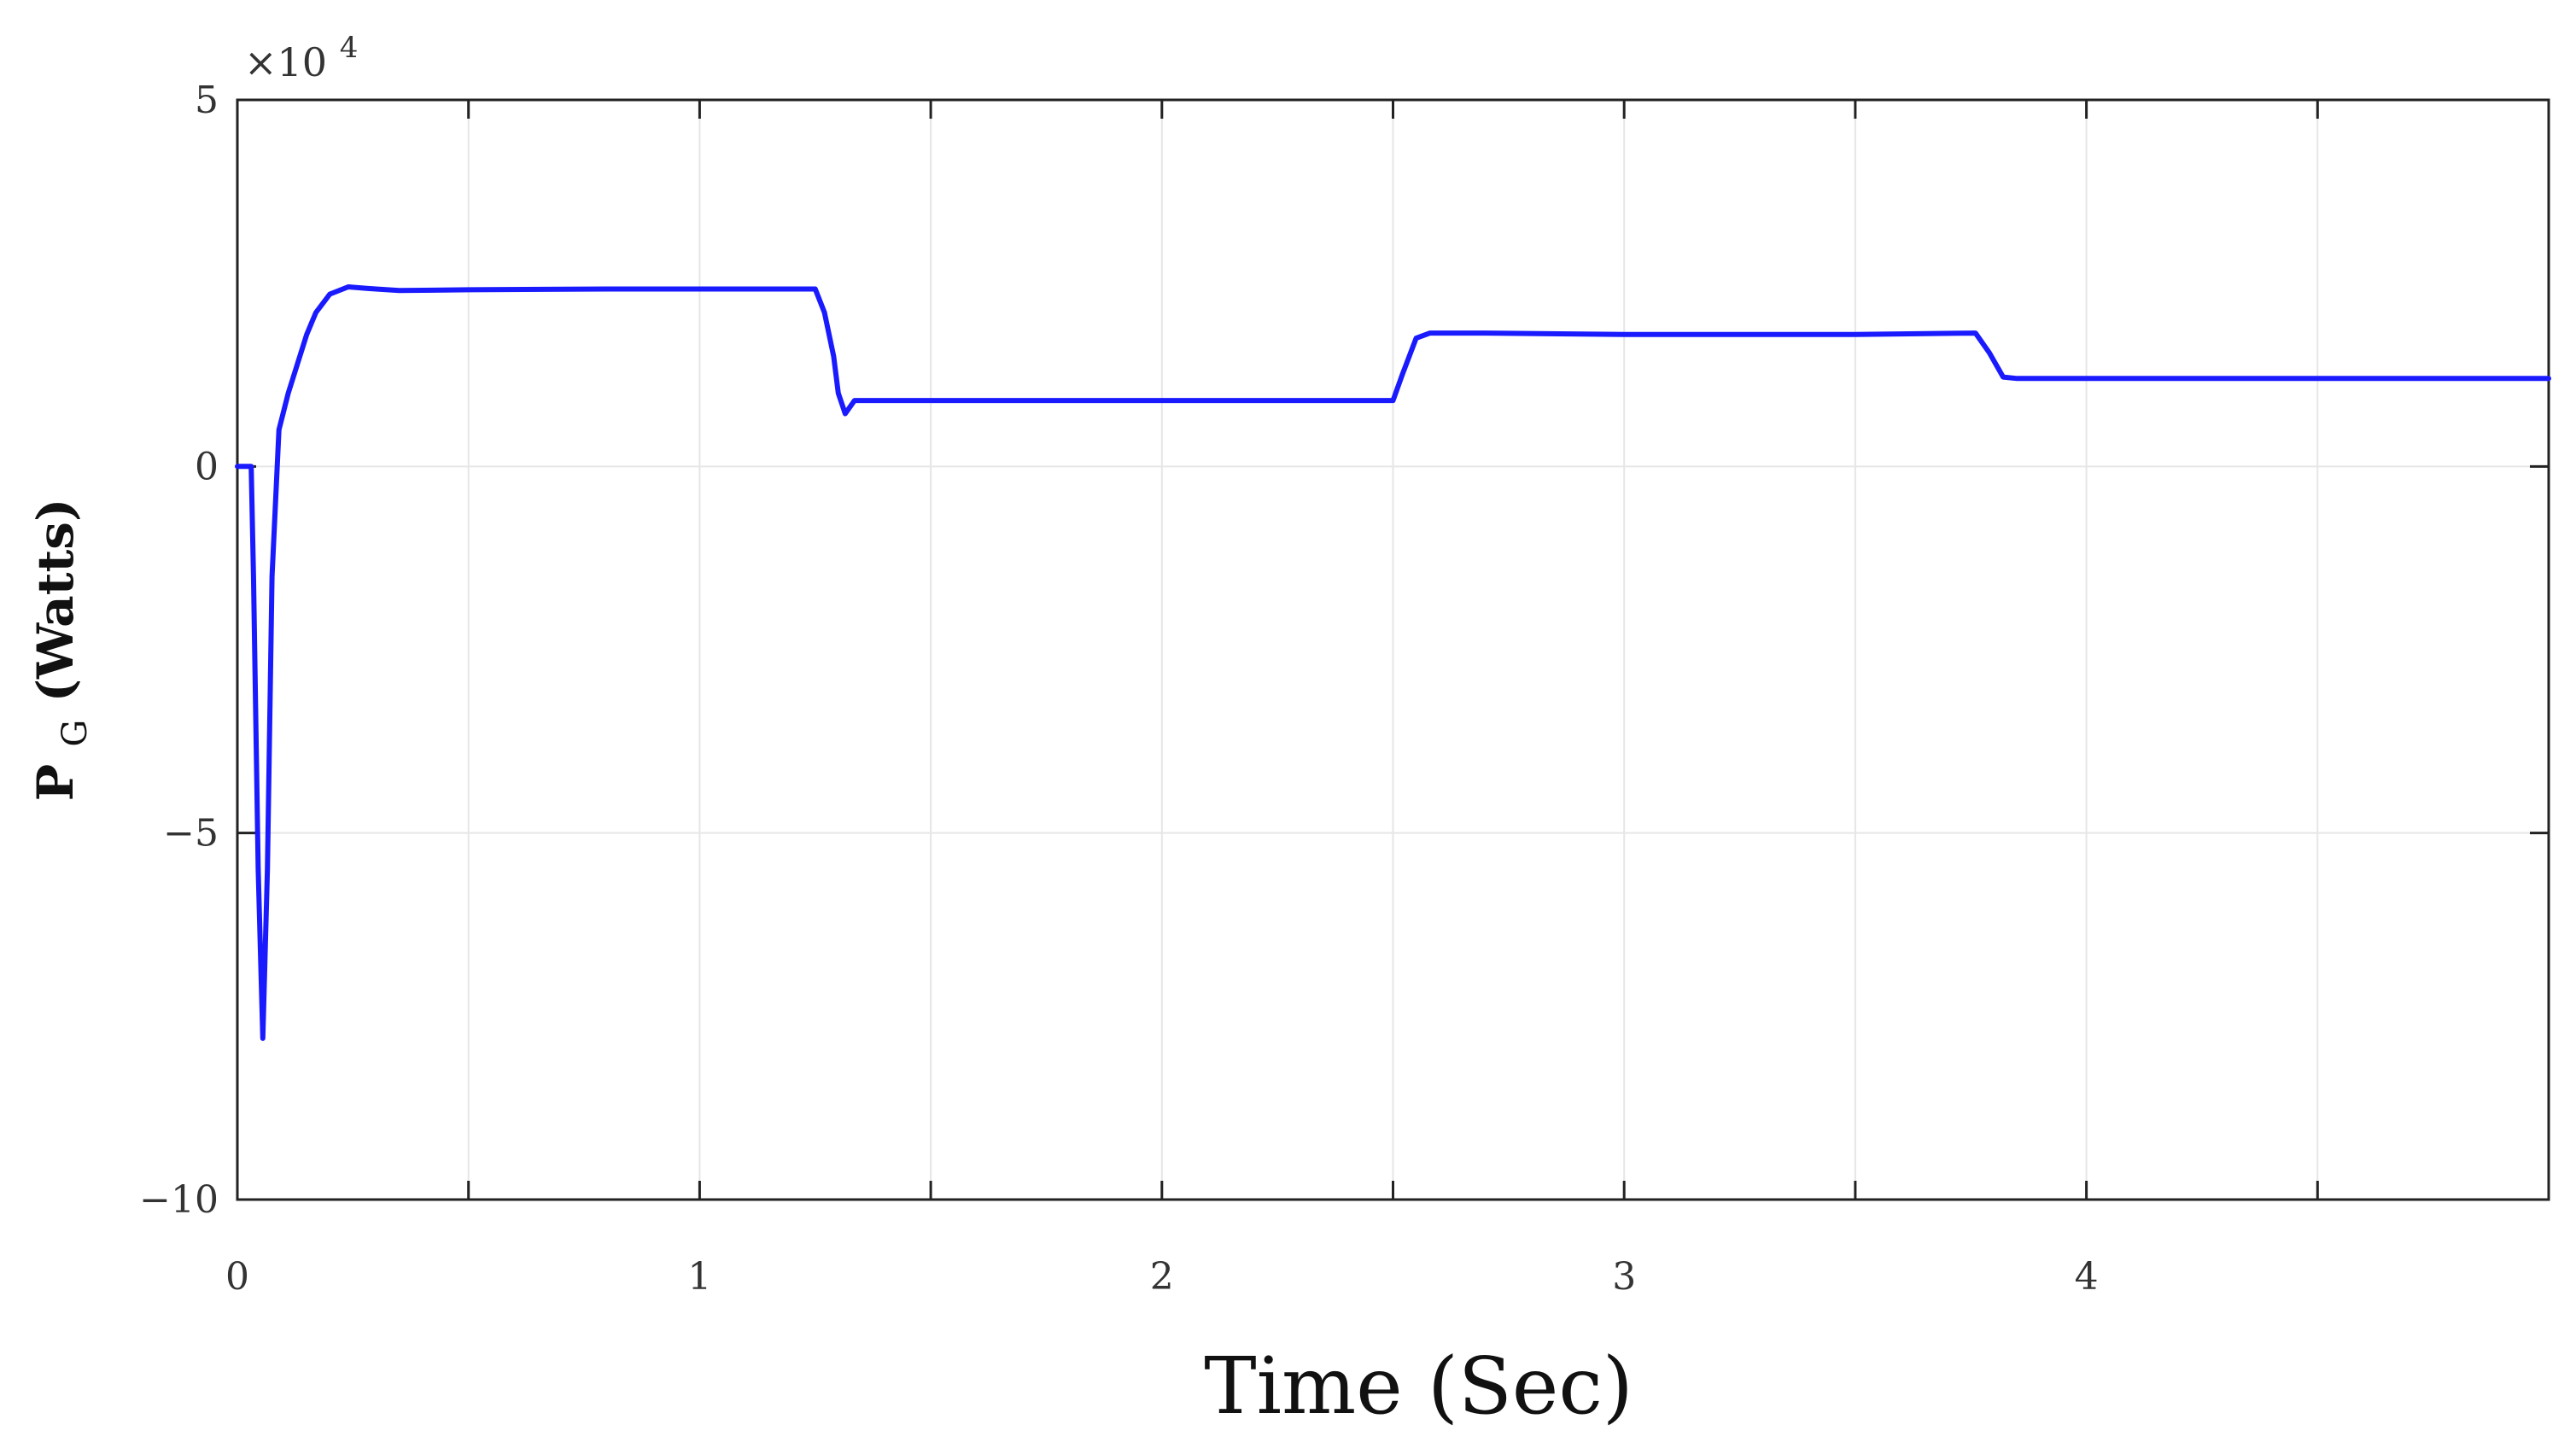 This screenshot has height=1454, width=2576. What do you see at coordinates (1162, 1277) in the screenshot?
I see `x-tick-label: 2` at bounding box center [1162, 1277].